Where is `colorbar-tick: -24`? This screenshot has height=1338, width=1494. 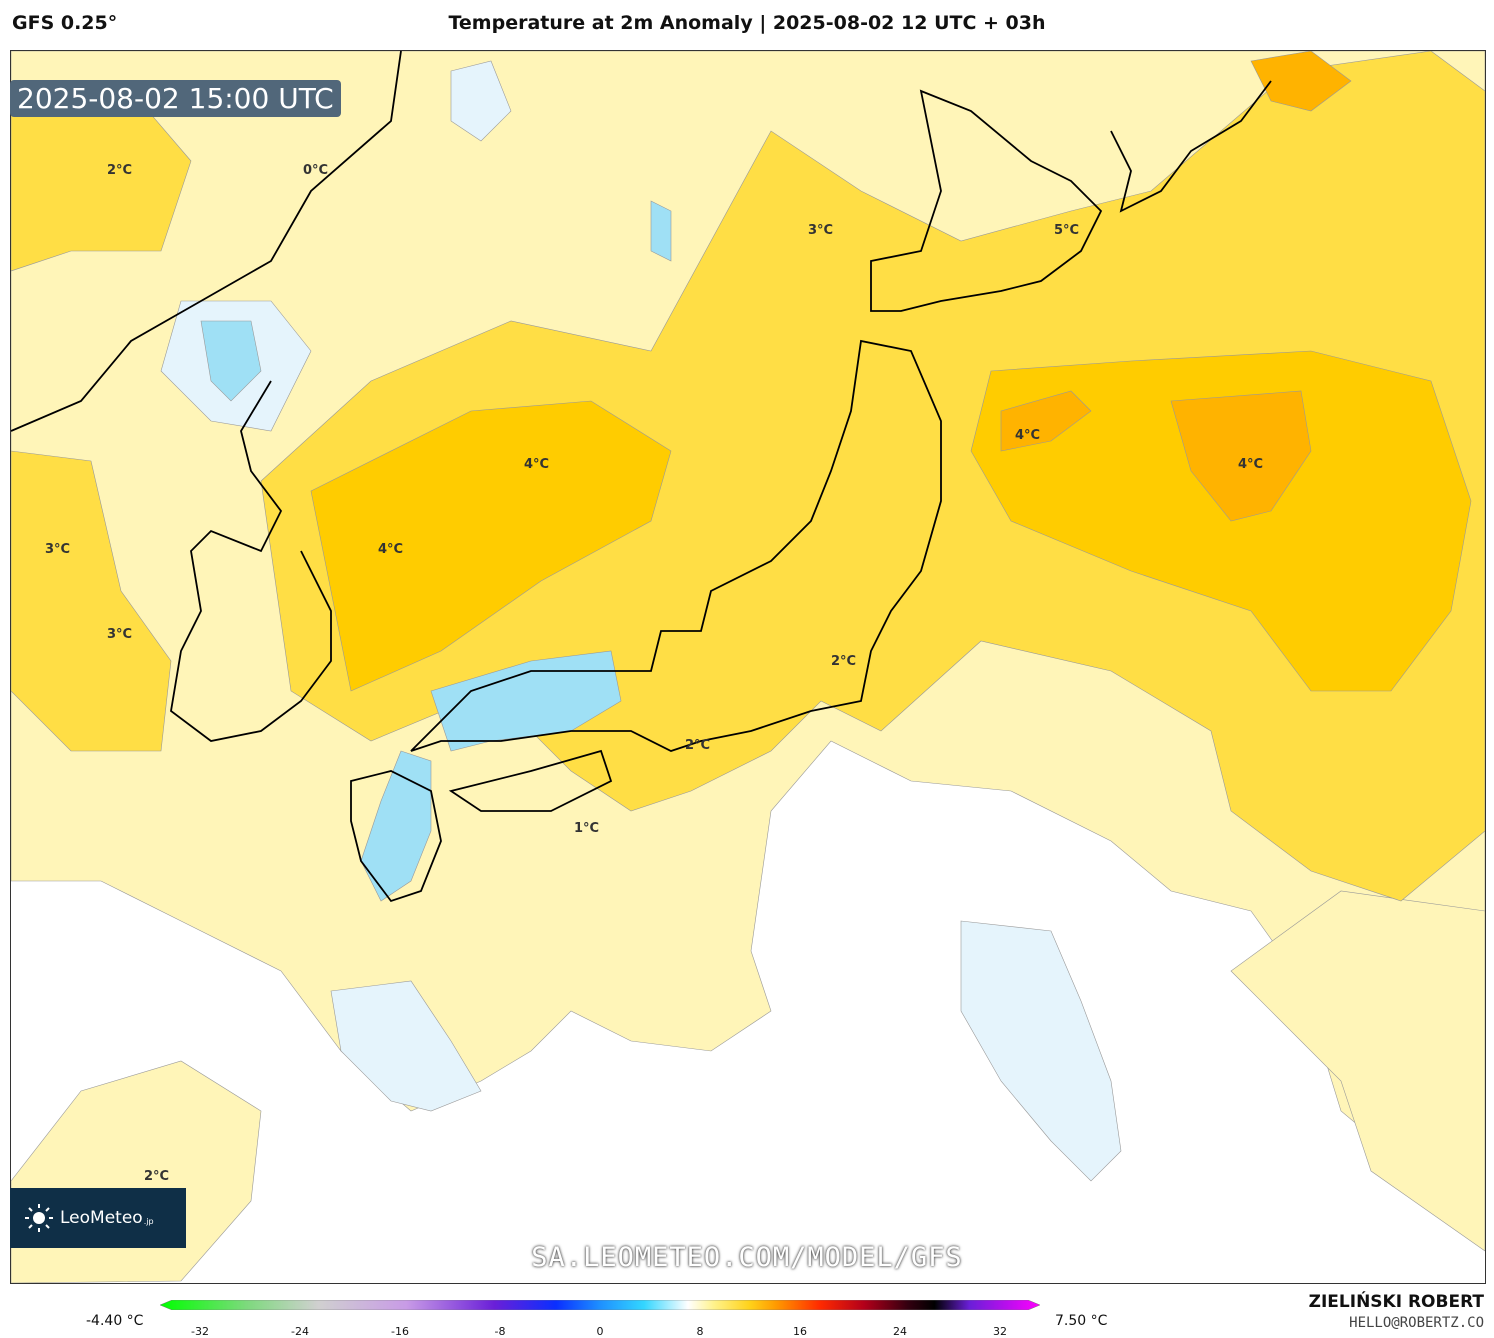 colorbar-tick: -24 is located at coordinates (300, 1331).